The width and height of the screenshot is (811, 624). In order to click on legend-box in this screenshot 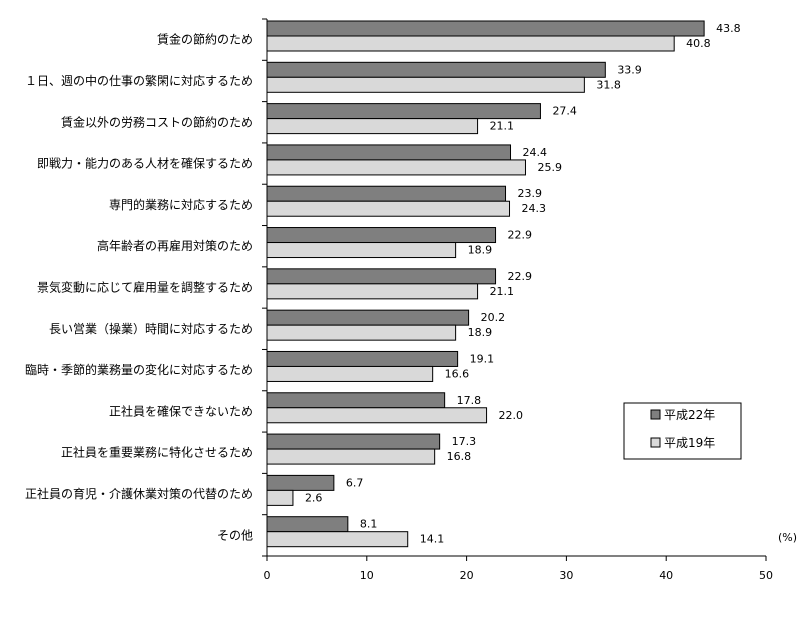, I will do `click(682, 431)`.